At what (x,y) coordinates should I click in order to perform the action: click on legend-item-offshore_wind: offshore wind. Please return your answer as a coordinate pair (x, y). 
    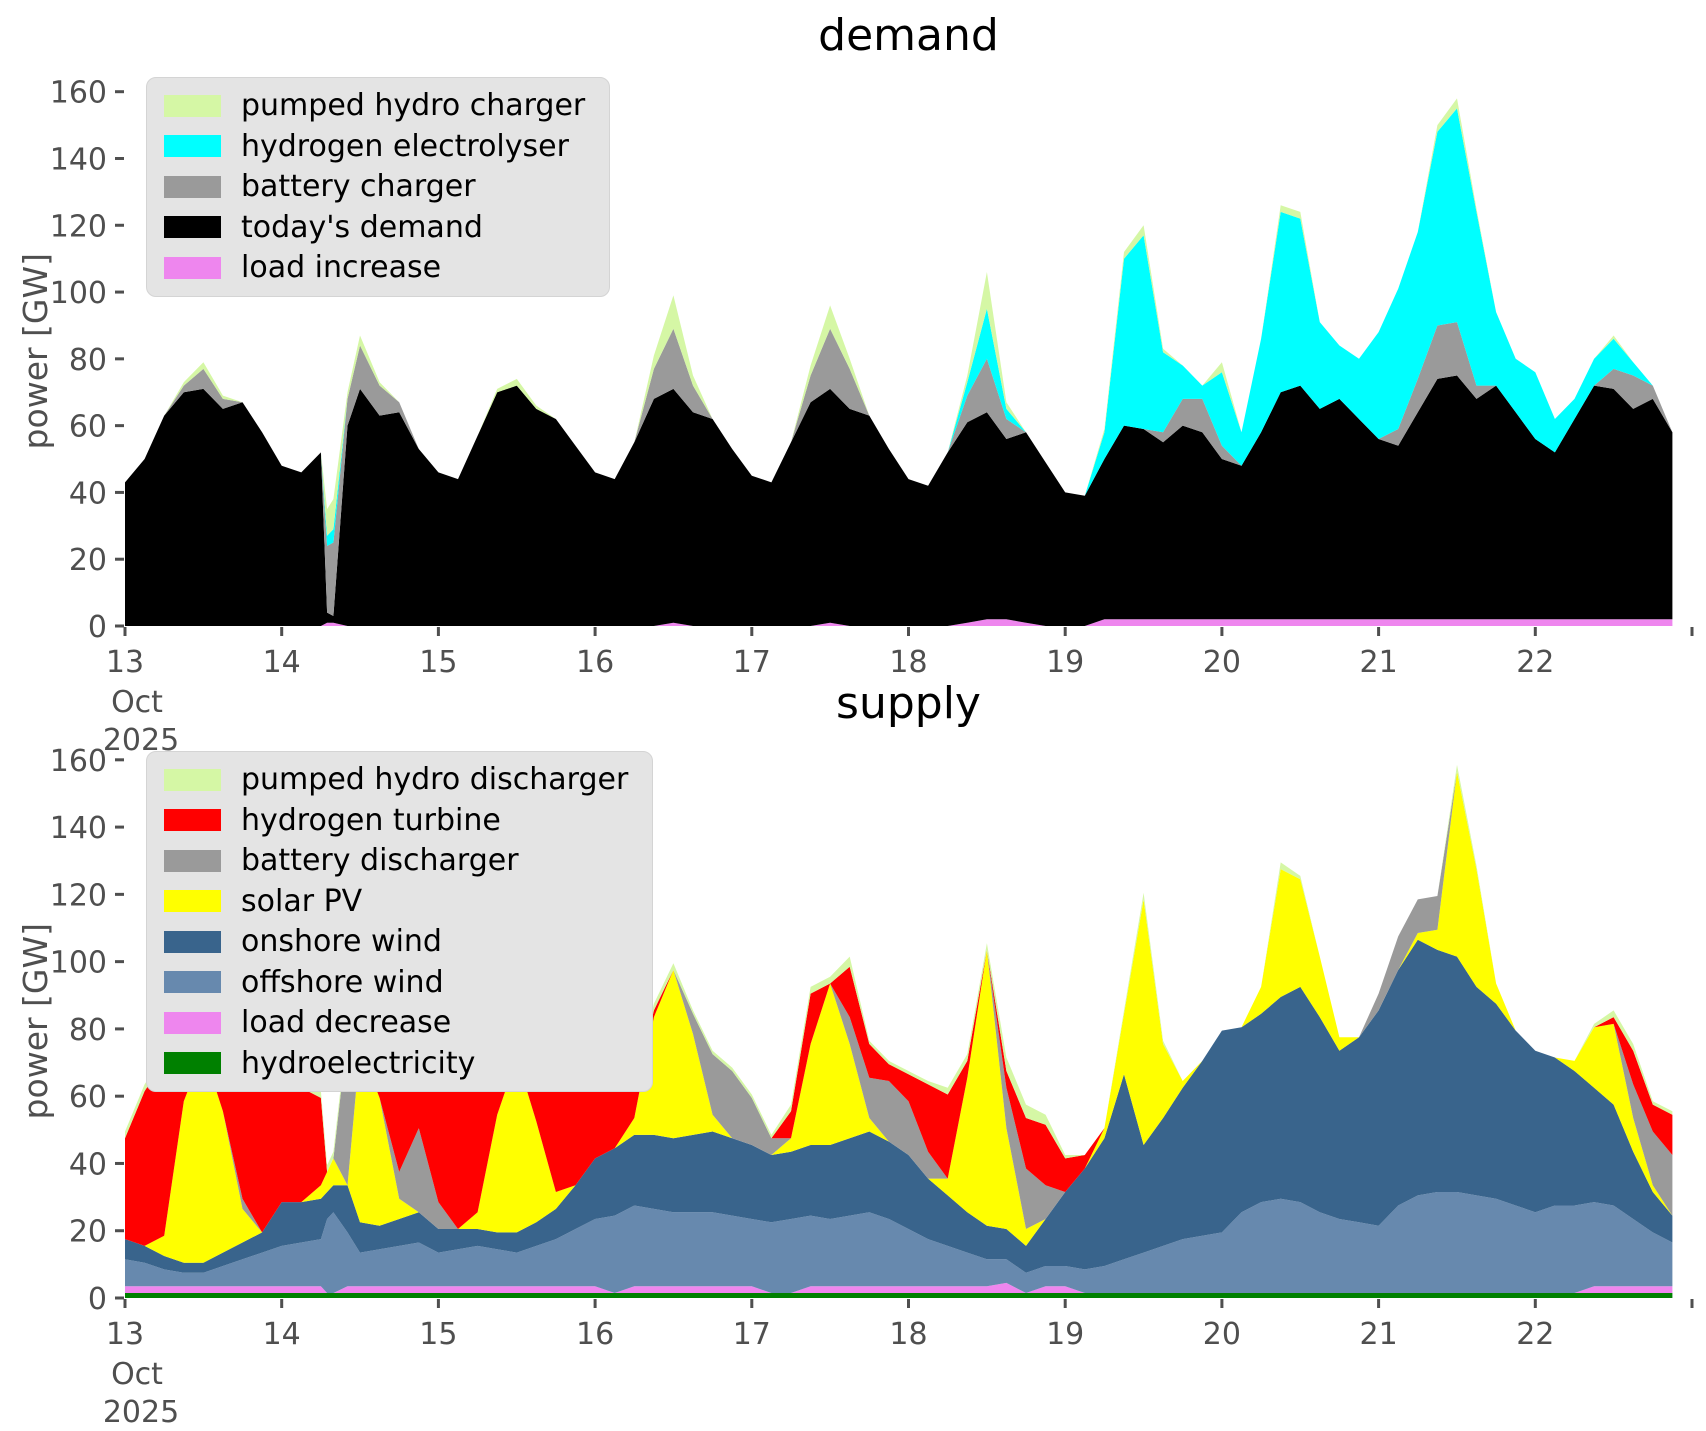
    Looking at the image, I should click on (396, 982).